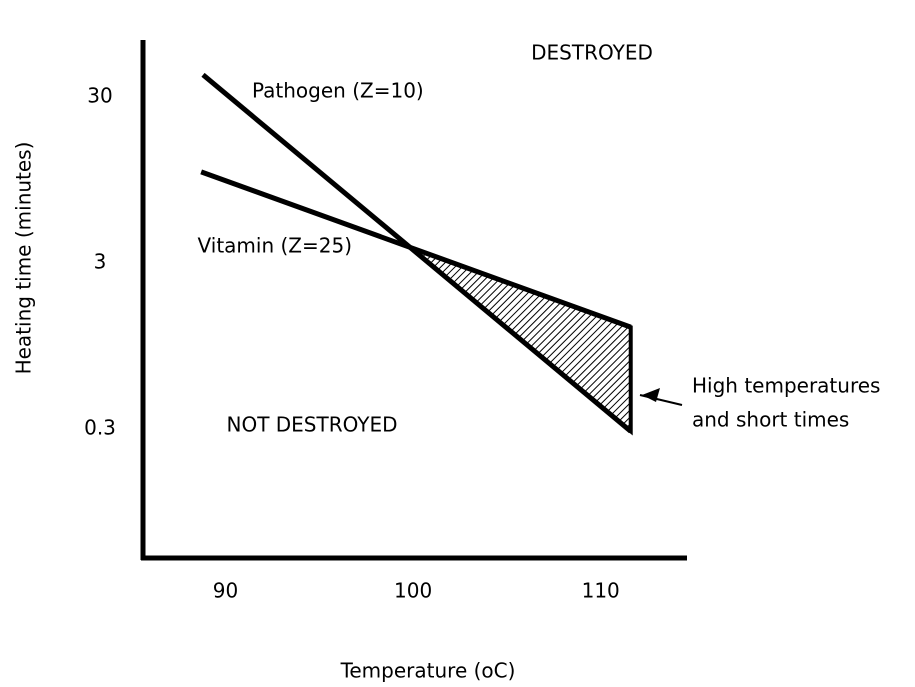 The width and height of the screenshot is (915, 687). I want to click on annotation: and short times, so click(770, 420).